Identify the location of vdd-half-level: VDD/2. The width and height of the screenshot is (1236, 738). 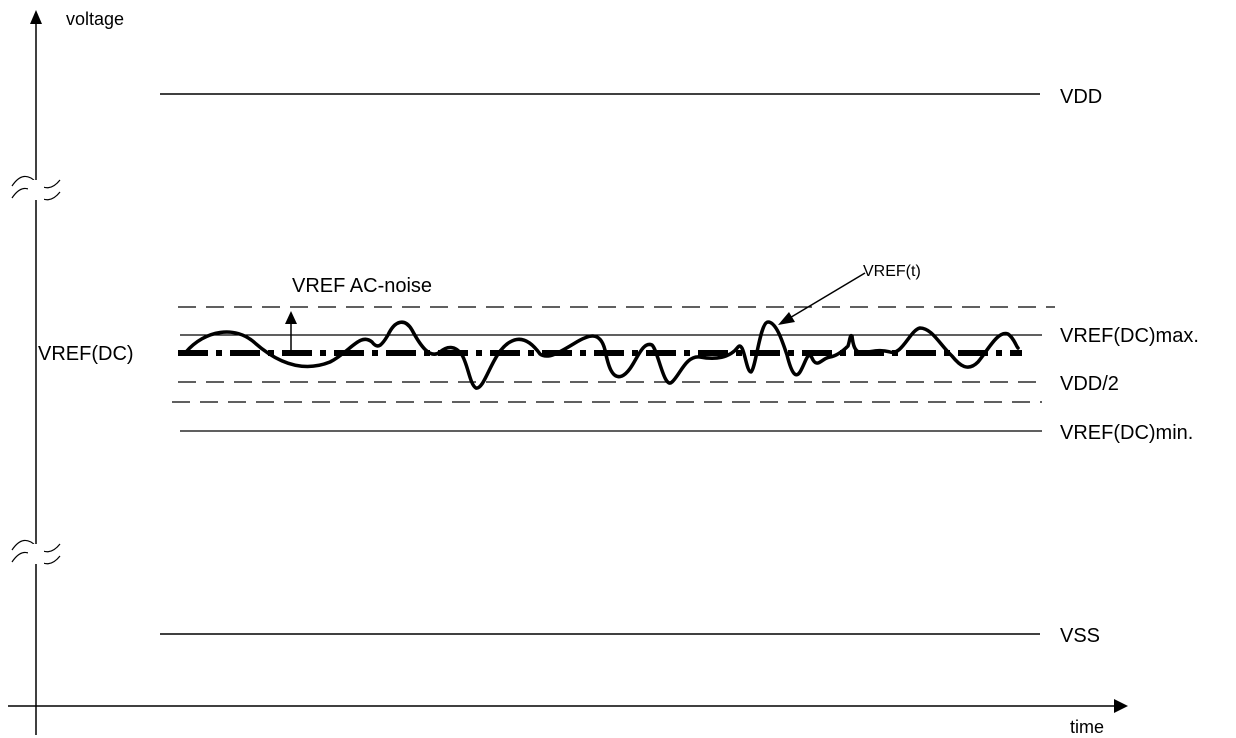
(648, 384).